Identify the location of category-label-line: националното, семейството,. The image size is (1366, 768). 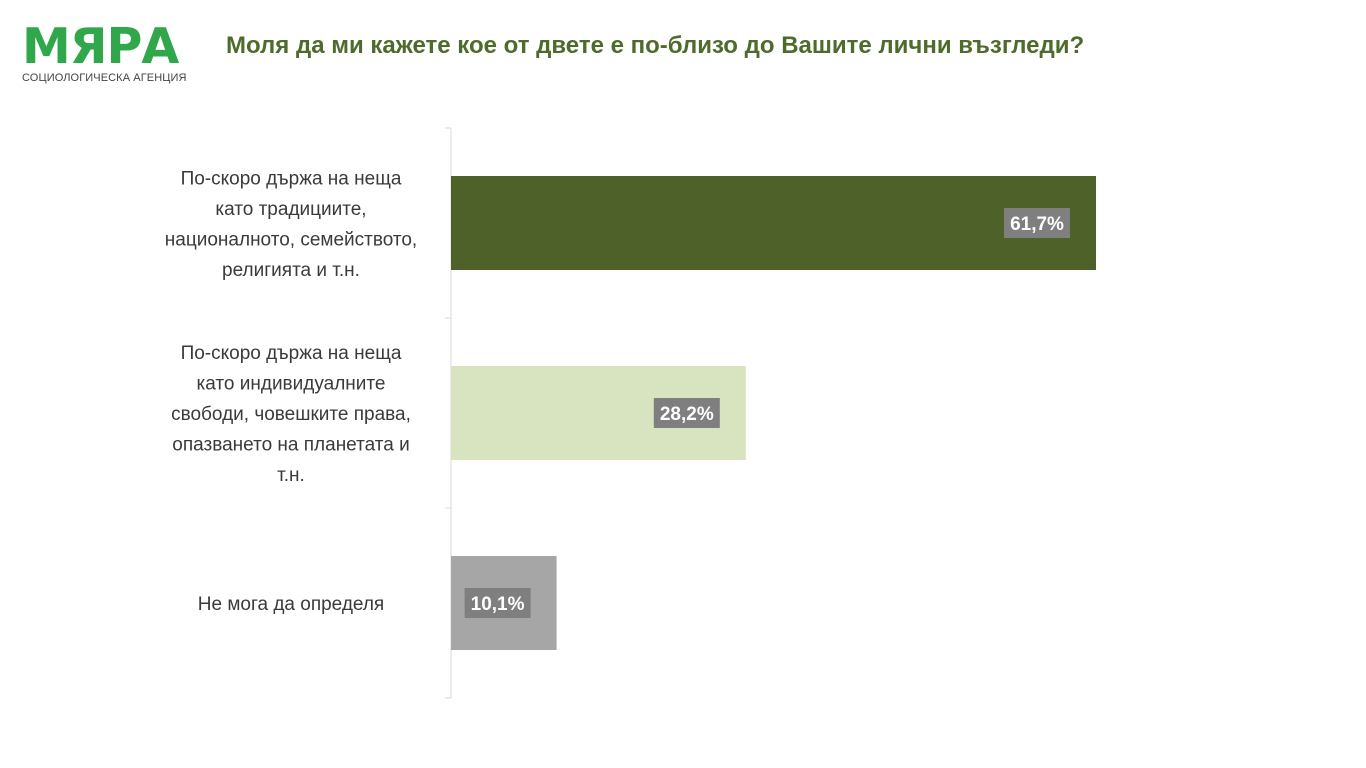
(291, 239).